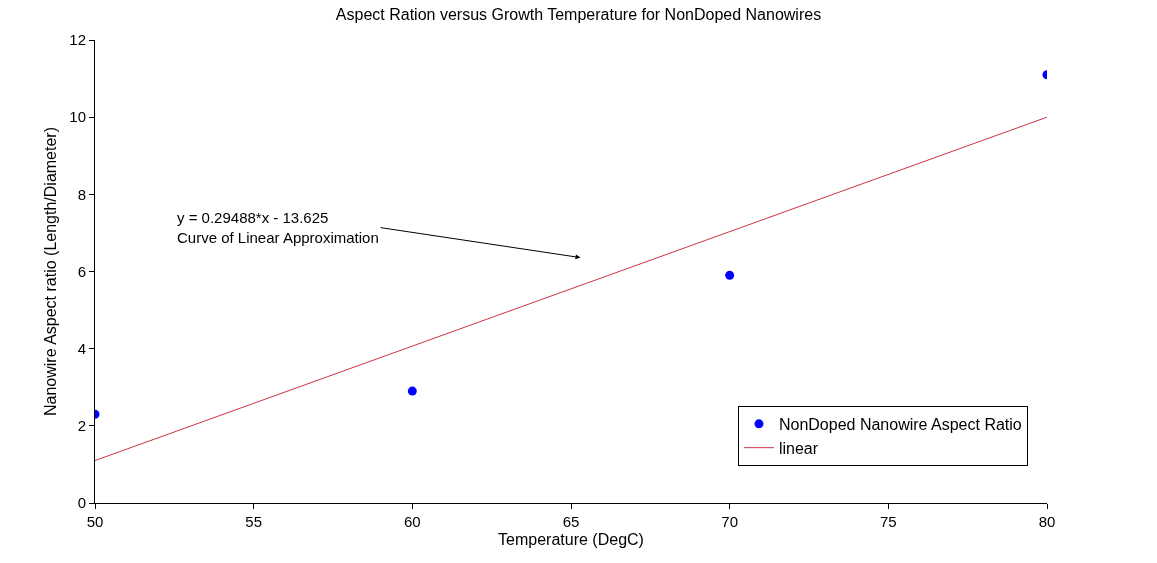 The height and width of the screenshot is (563, 1157). Describe the element at coordinates (51, 271) in the screenshot. I see `y-axis-title: Nanowire Aspect ratio (Length/Diameter)` at that location.